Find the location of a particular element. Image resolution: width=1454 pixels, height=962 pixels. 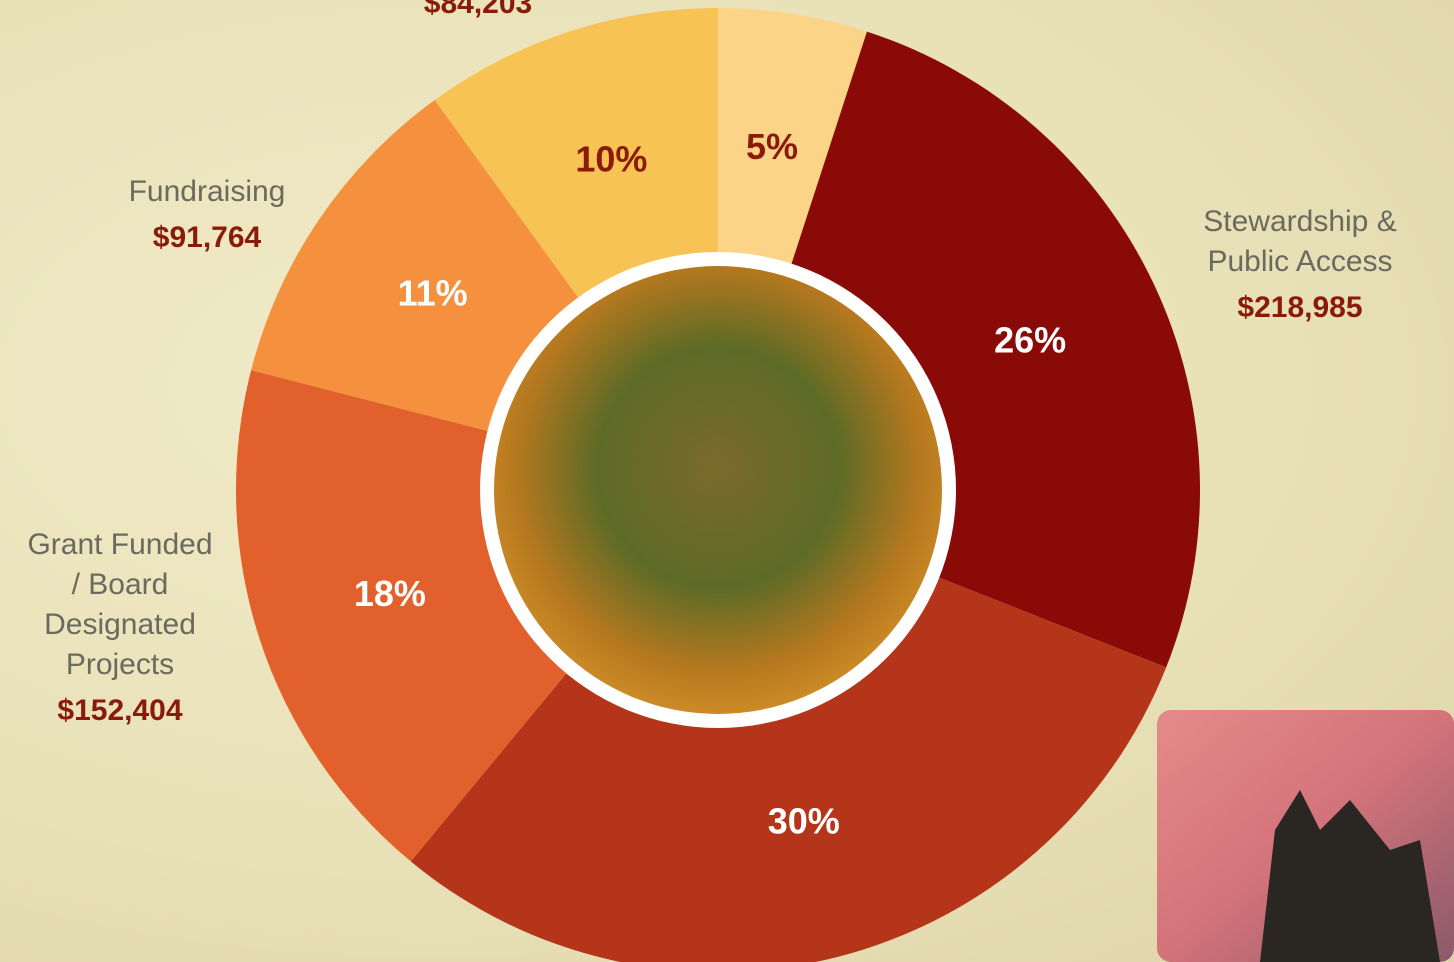

percent-label: 5% is located at coordinates (772, 146).